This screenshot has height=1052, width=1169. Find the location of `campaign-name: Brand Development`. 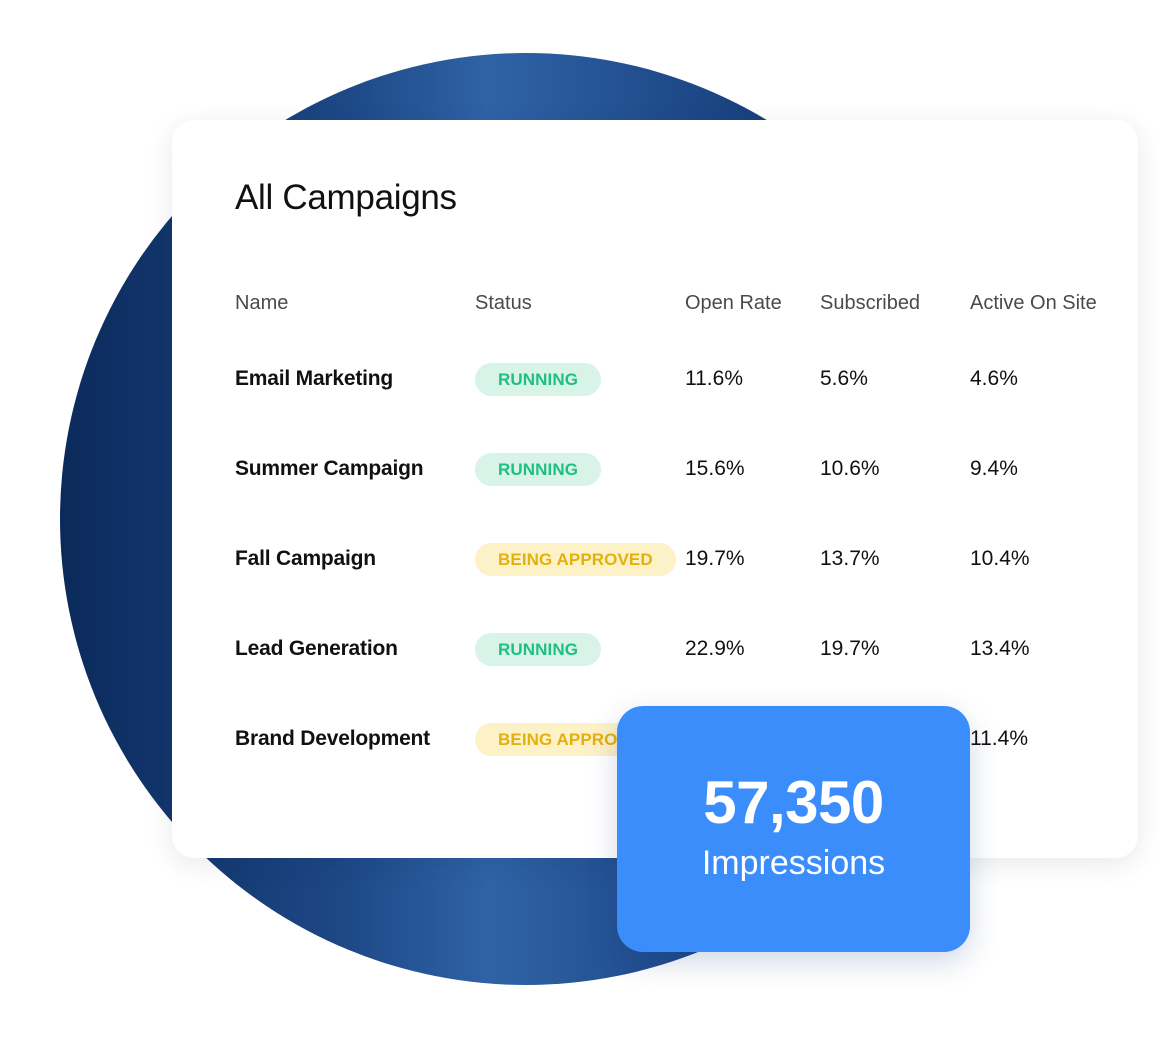

campaign-name: Brand Development is located at coordinates (332, 738).